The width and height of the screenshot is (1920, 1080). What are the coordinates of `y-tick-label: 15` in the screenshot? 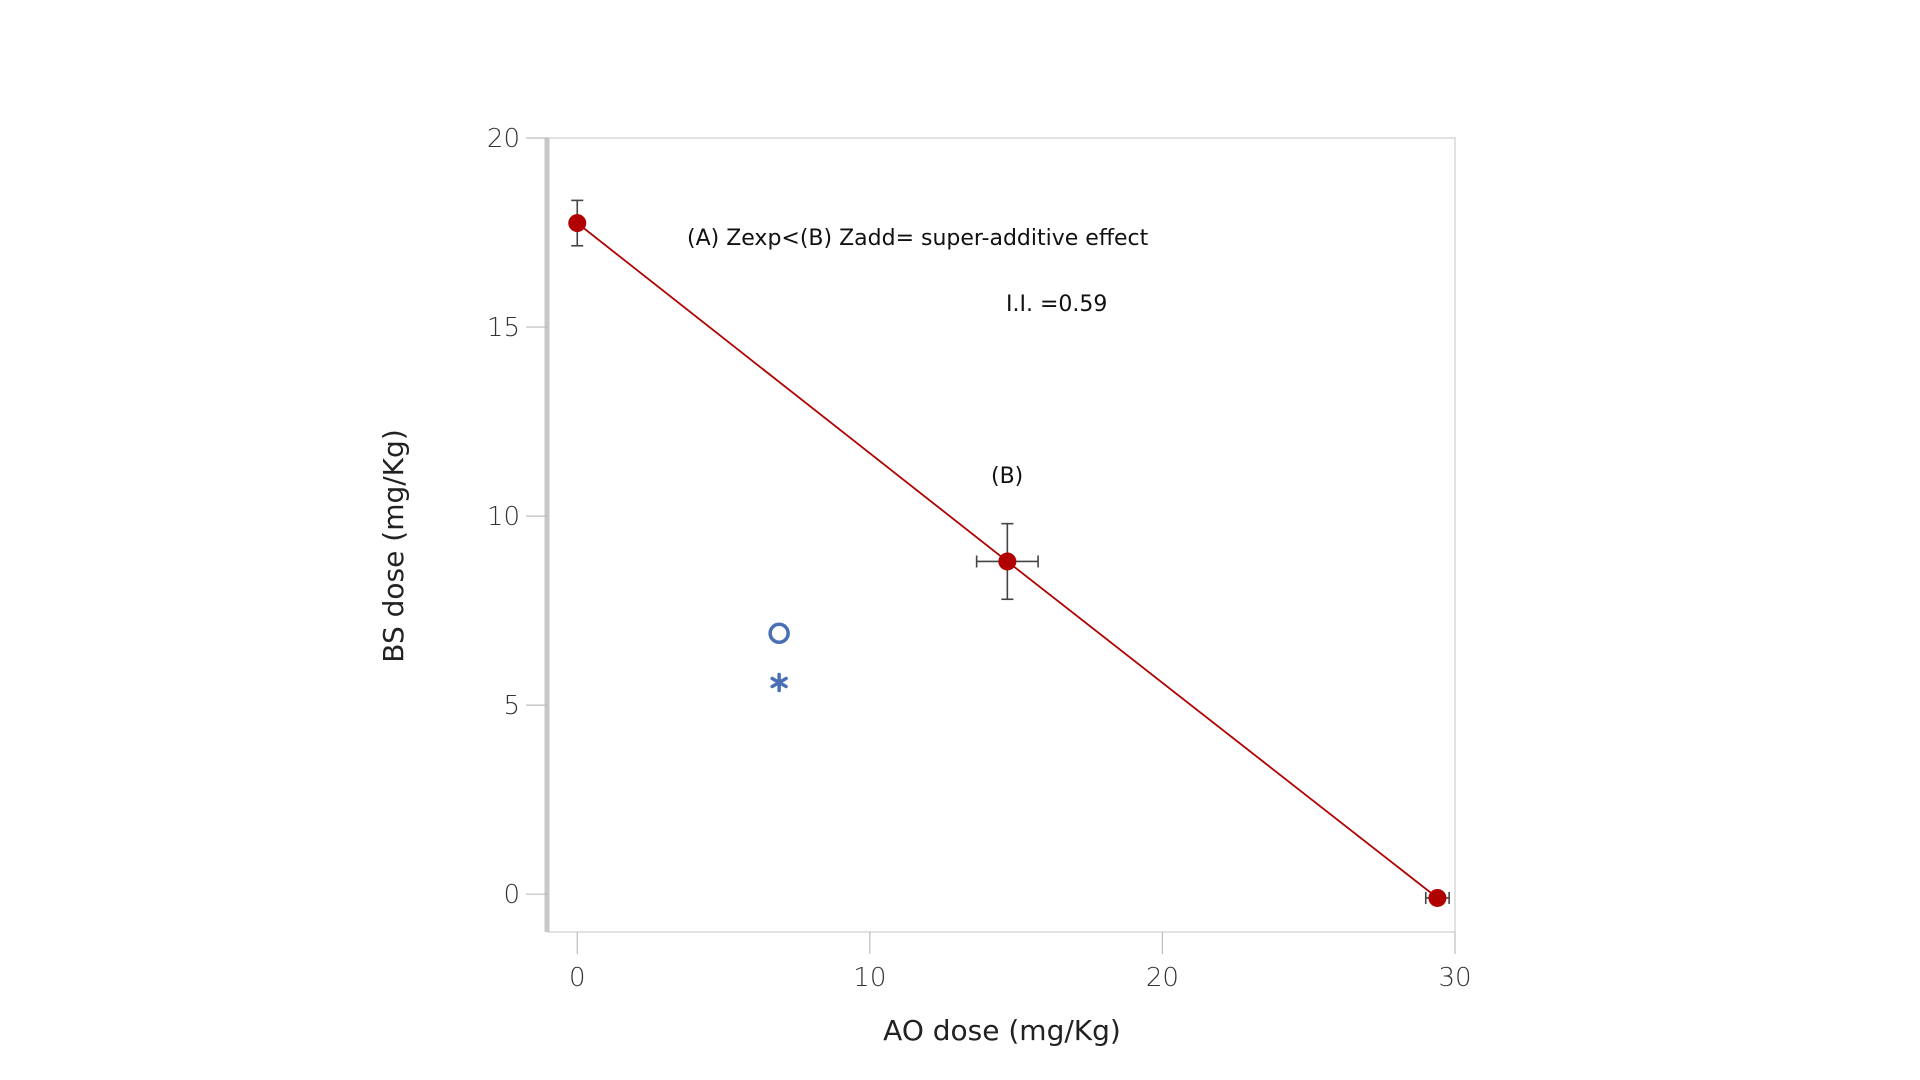 It's located at (503, 328).